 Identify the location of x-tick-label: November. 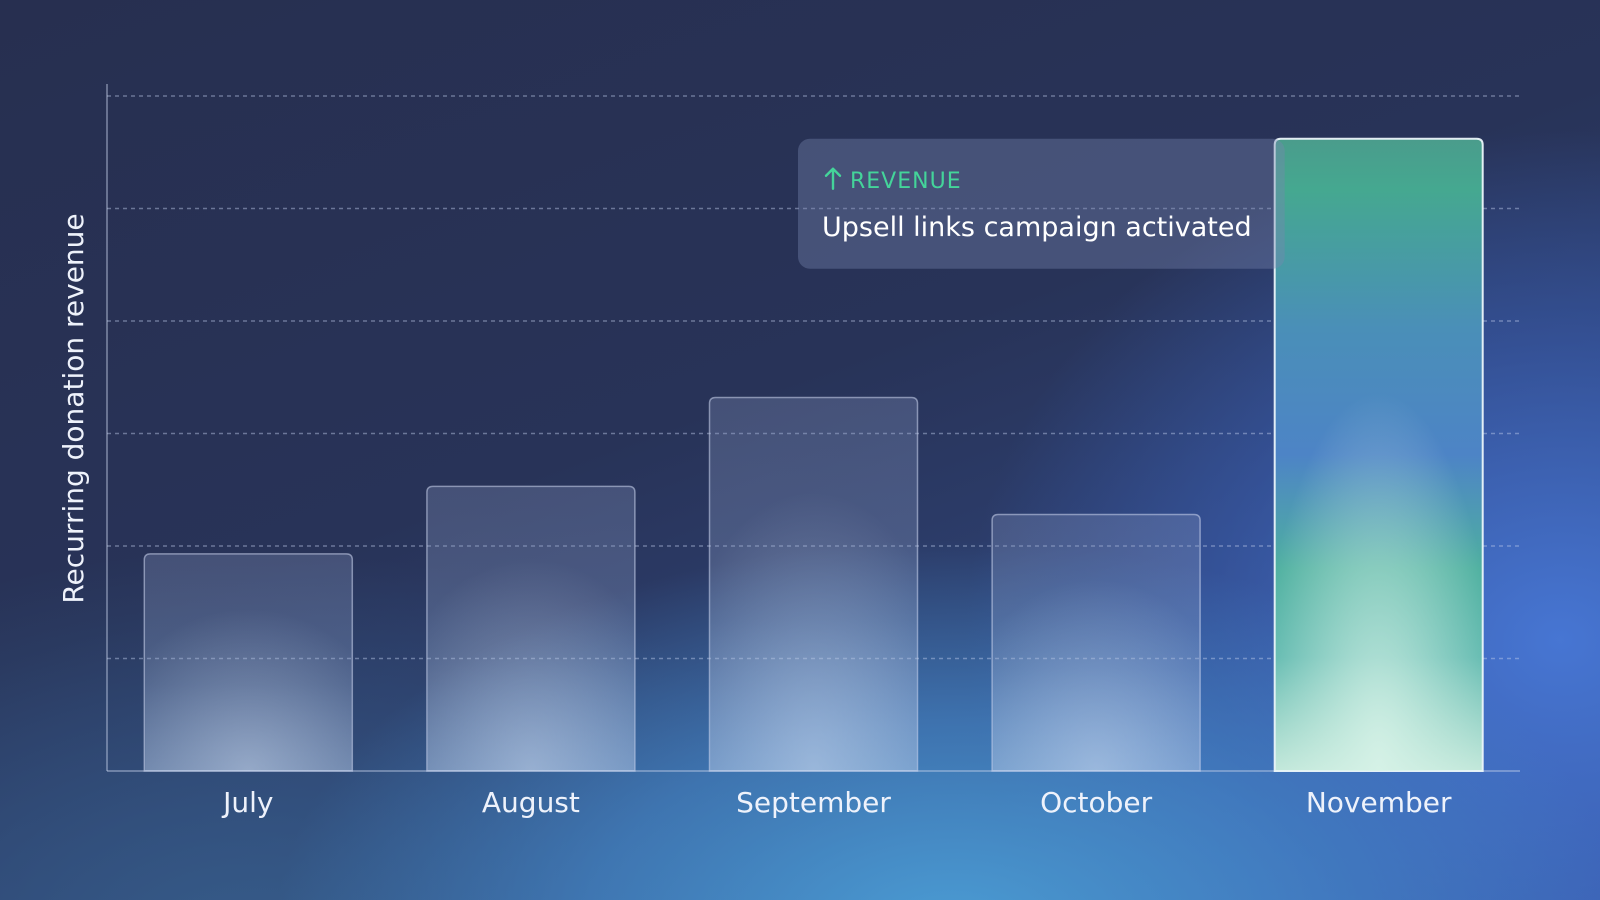
(1379, 802).